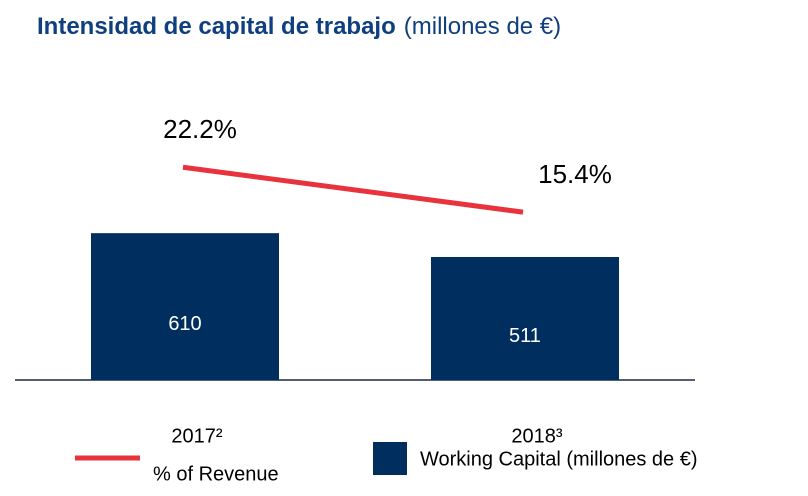  What do you see at coordinates (200, 129) in the screenshot?
I see `line-value-label: 22.2%` at bounding box center [200, 129].